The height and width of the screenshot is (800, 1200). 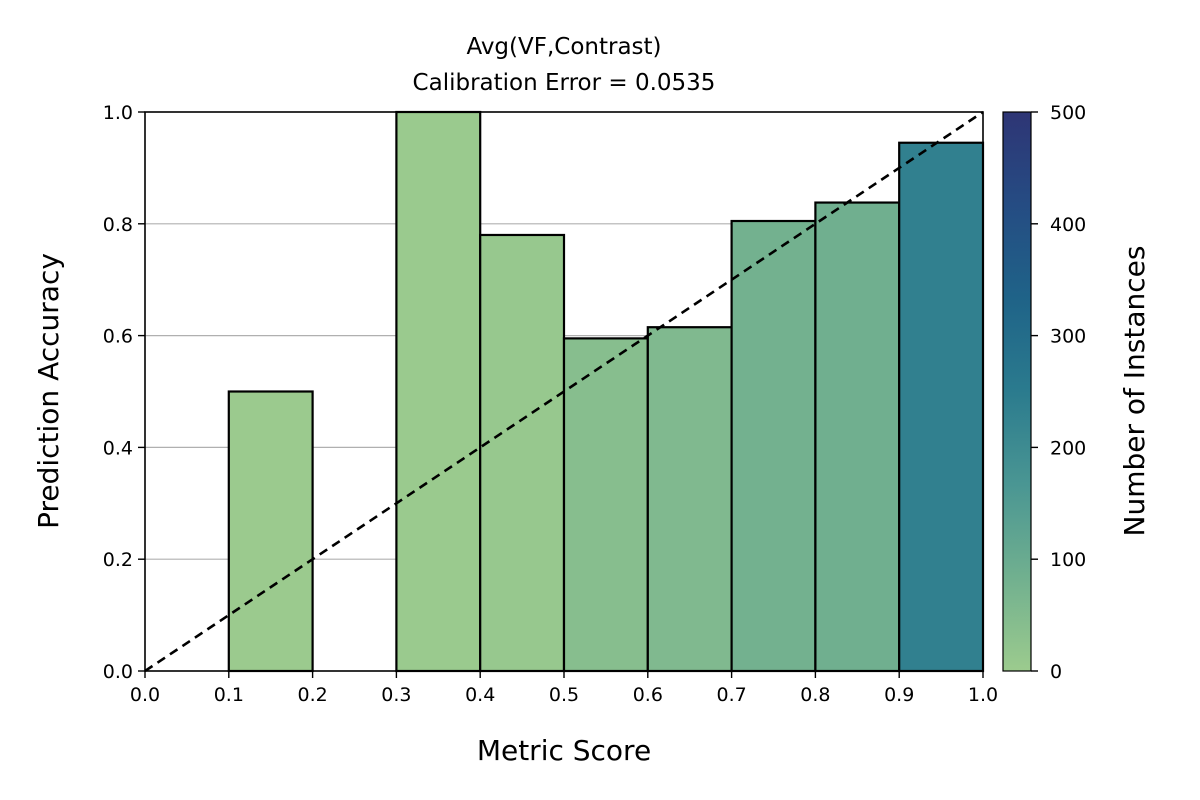 I want to click on colorbar, so click(x=1017, y=391).